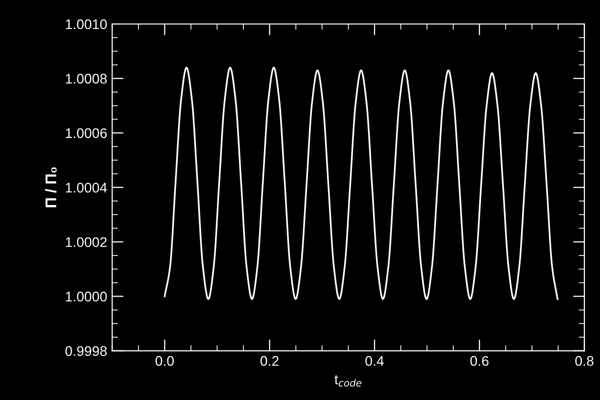 The height and width of the screenshot is (400, 600). I want to click on y-tick-label: 1.0010, so click(86, 24).